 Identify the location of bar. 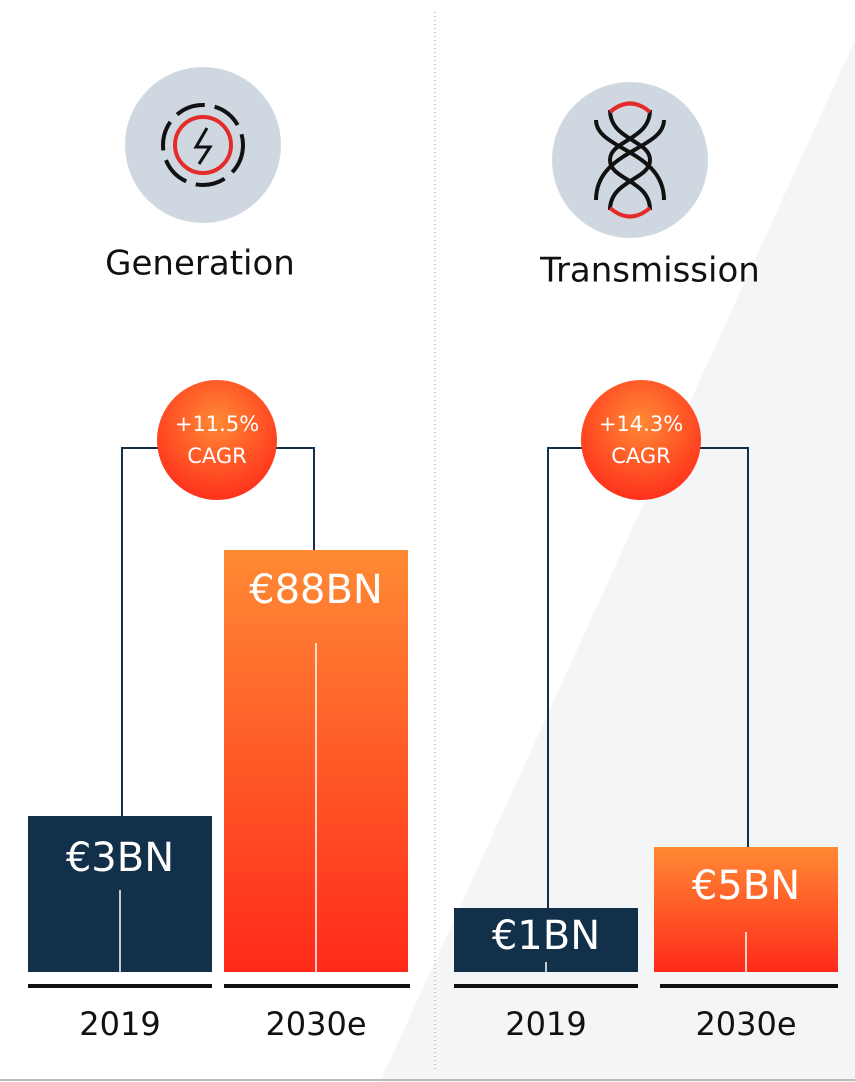
(546, 940).